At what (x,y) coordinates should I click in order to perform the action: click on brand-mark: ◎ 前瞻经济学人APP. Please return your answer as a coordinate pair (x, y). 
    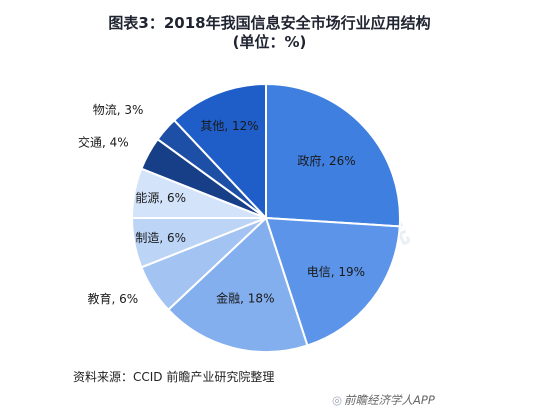
    Looking at the image, I should click on (383, 400).